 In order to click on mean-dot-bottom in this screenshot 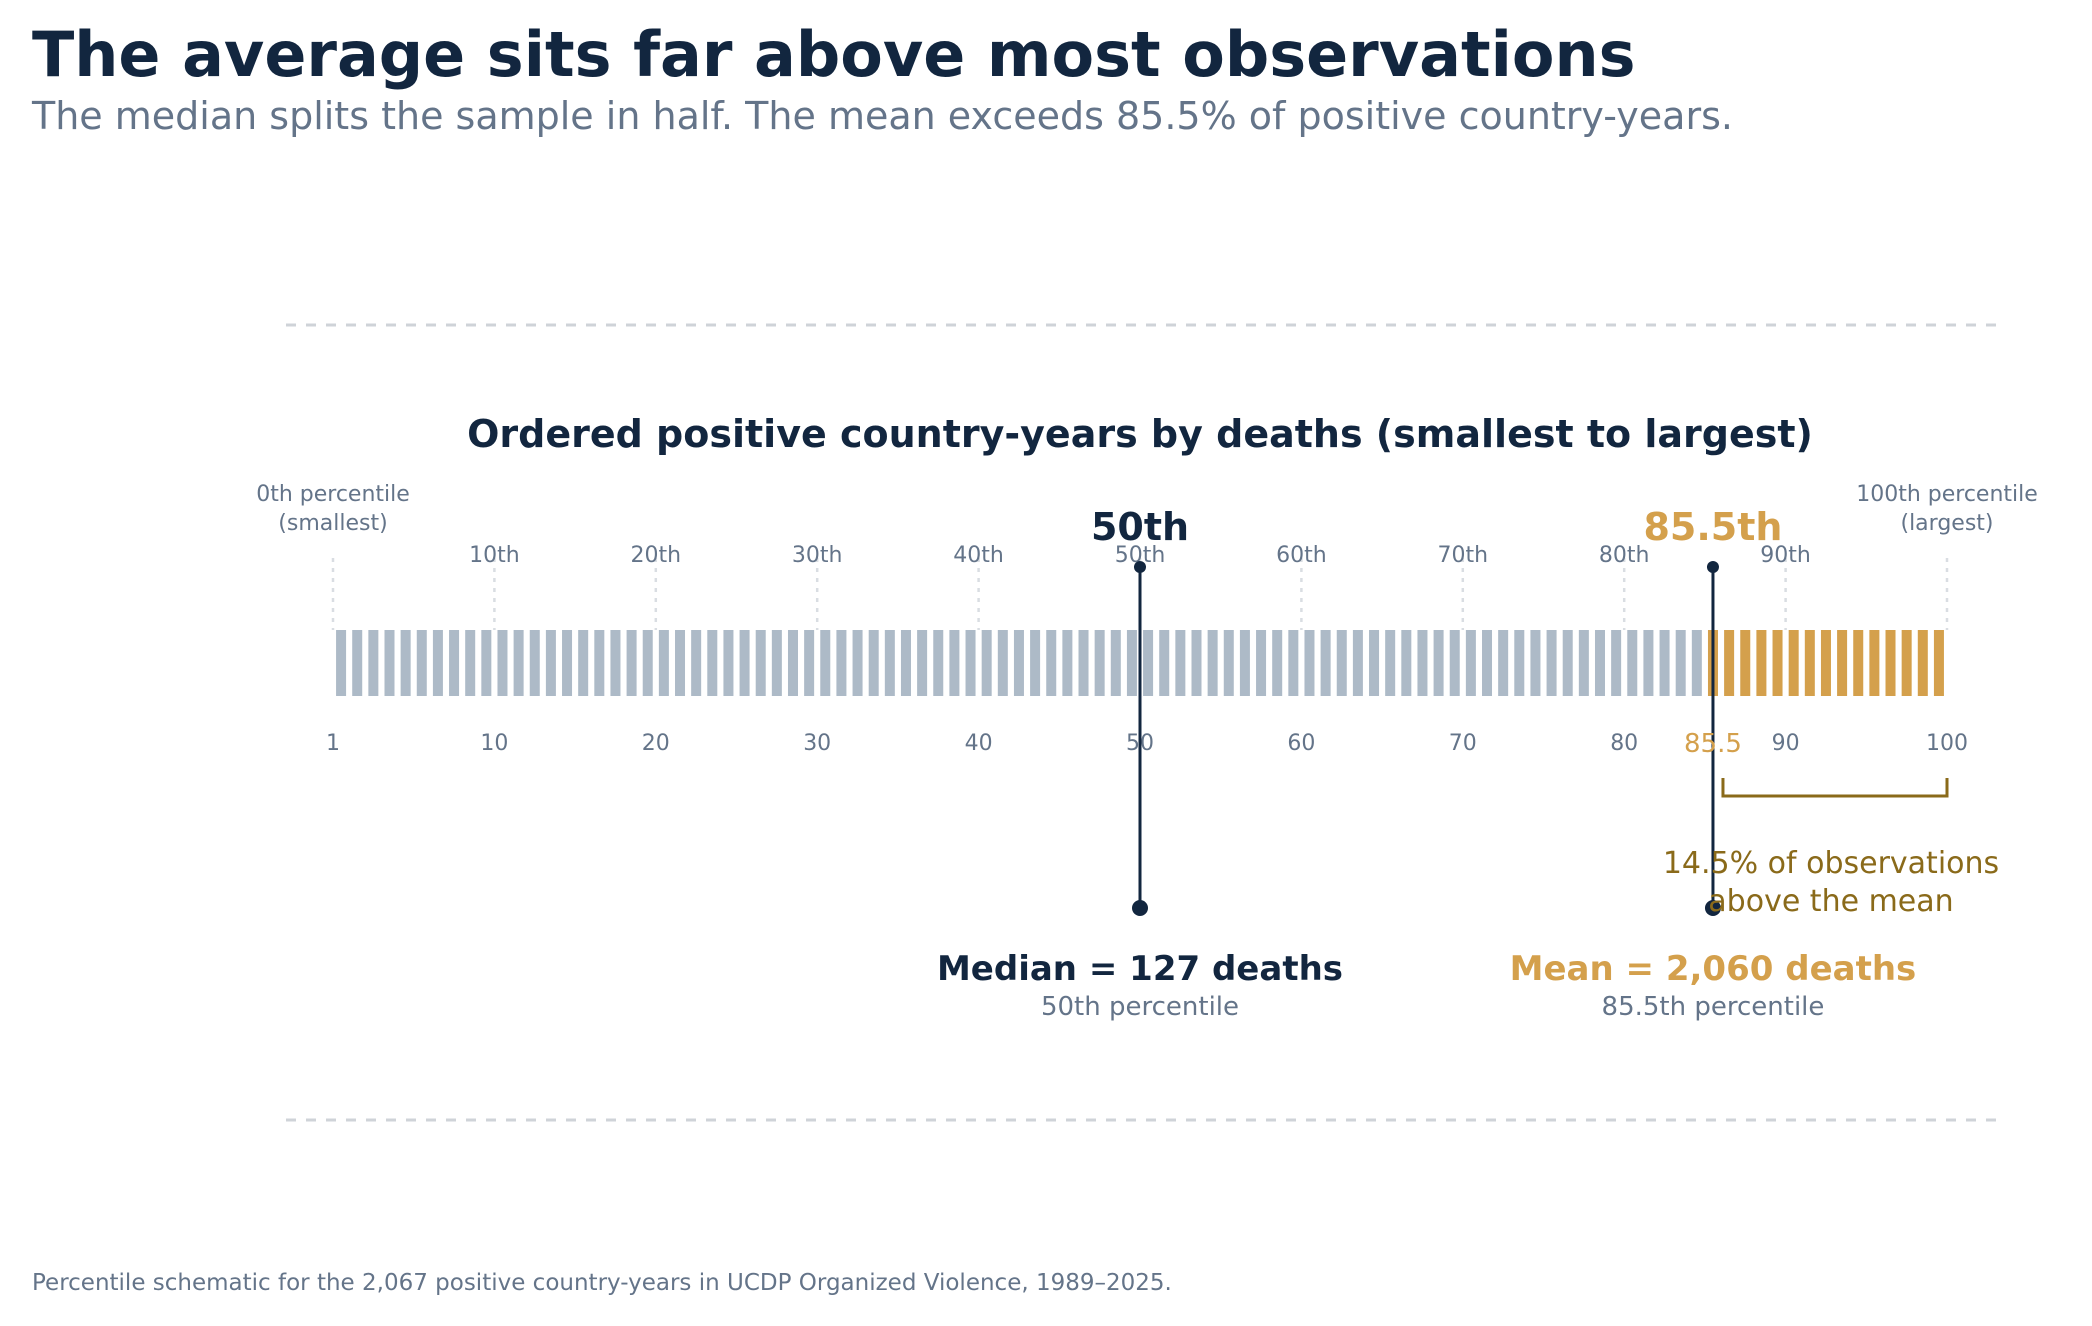, I will do `click(1712, 908)`.